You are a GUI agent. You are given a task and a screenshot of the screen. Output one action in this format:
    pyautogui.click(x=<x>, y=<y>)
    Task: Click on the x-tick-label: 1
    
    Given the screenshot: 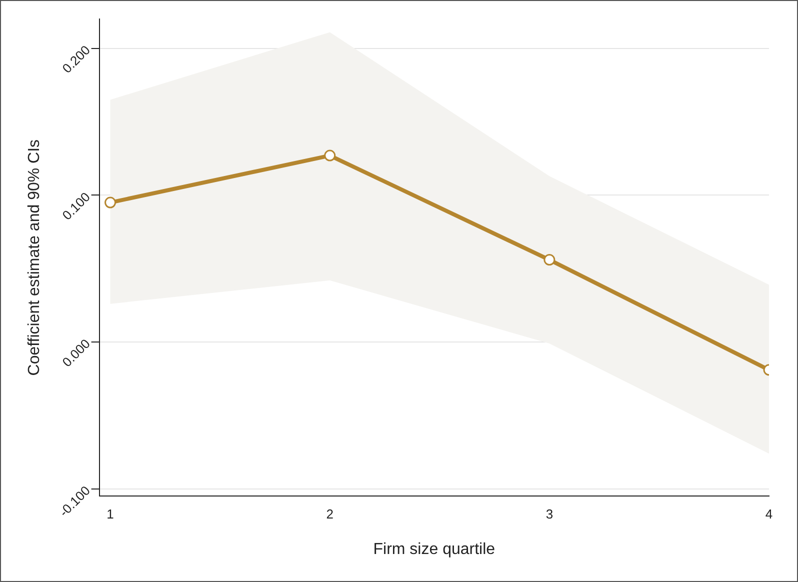 What is the action you would take?
    pyautogui.click(x=110, y=514)
    